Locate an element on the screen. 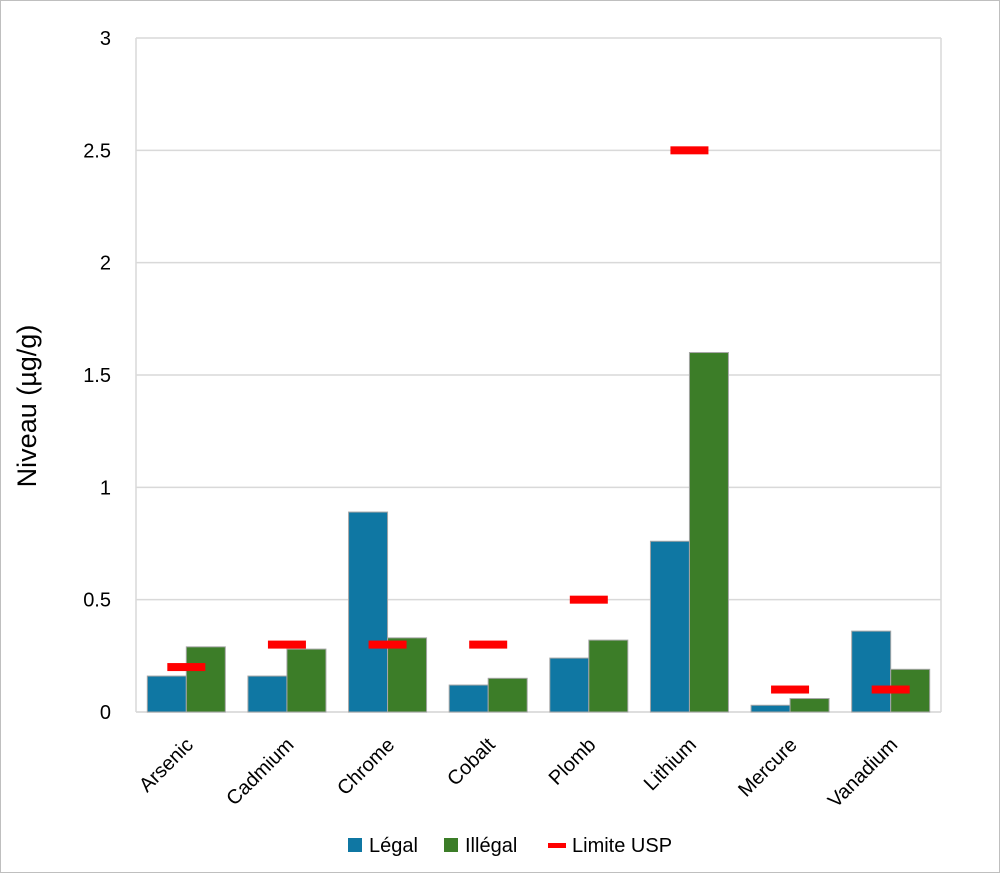  bar-illegal-plomb is located at coordinates (608, 676).